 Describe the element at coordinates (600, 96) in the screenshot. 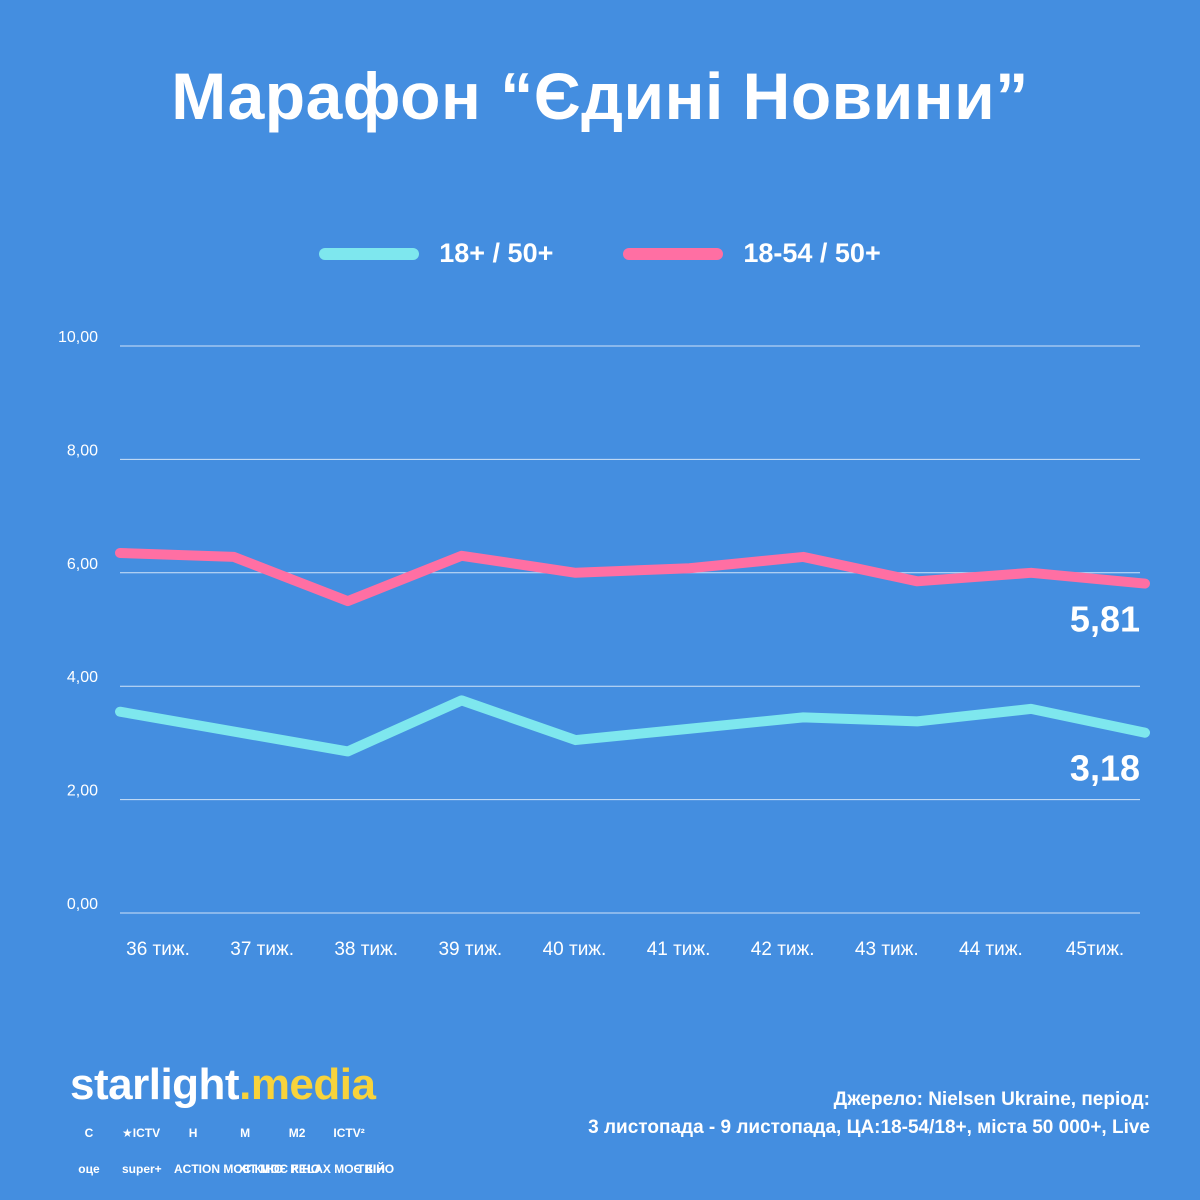

I see `page-title: Марафон “Єдині Новини”` at that location.